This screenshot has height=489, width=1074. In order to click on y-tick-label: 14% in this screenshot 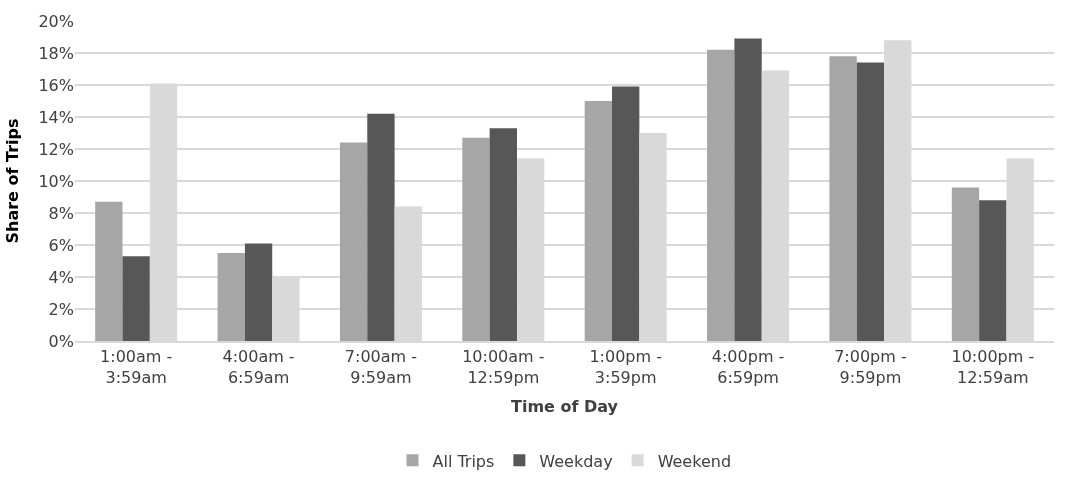, I will do `click(56, 117)`.